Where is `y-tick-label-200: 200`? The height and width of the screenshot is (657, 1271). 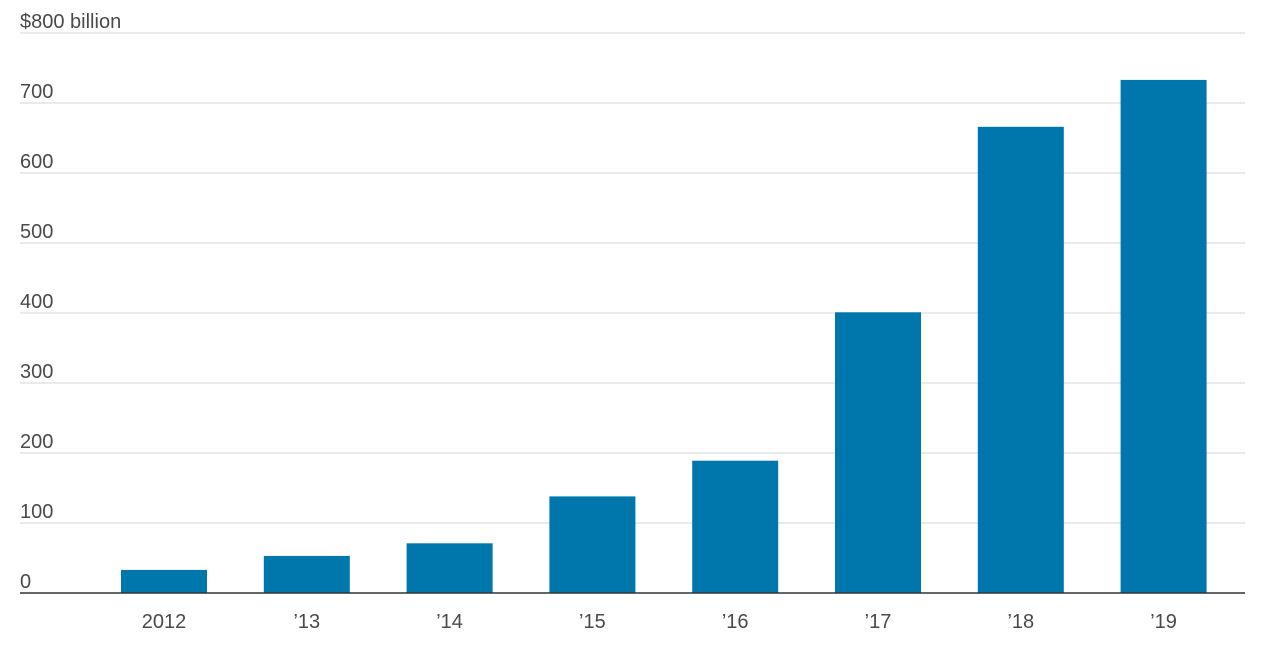
y-tick-label-200: 200 is located at coordinates (36, 442).